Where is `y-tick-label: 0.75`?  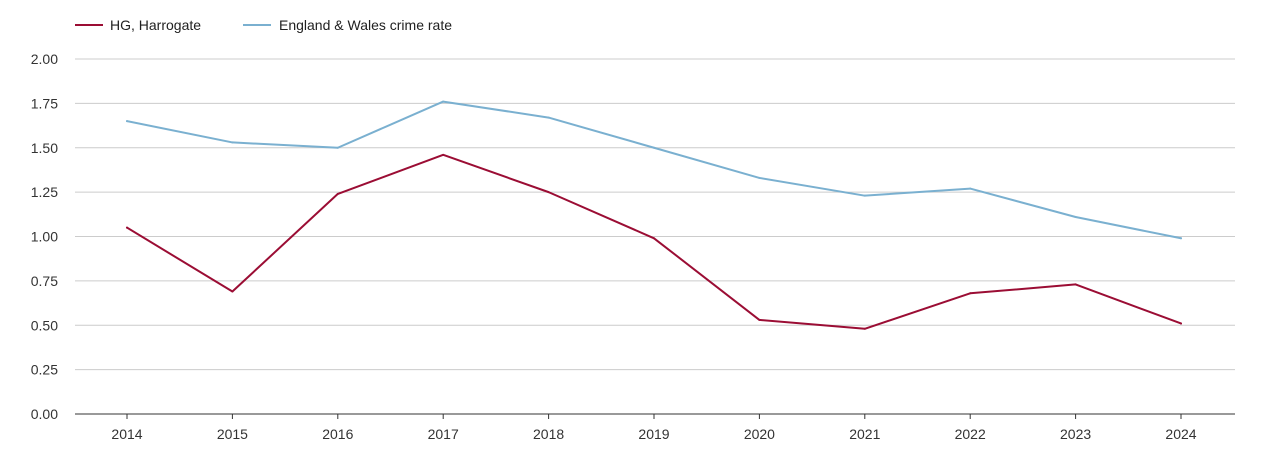
y-tick-label: 0.75 is located at coordinates (44, 281).